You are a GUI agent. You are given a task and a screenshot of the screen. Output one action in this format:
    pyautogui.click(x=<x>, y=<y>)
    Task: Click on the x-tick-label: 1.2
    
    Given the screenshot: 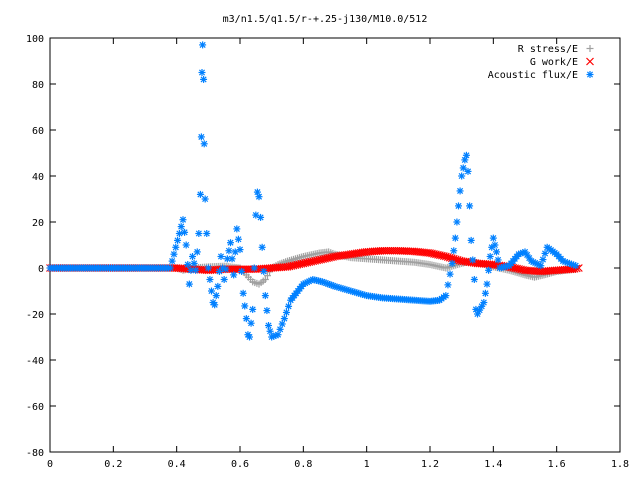 What is the action you would take?
    pyautogui.click(x=430, y=464)
    